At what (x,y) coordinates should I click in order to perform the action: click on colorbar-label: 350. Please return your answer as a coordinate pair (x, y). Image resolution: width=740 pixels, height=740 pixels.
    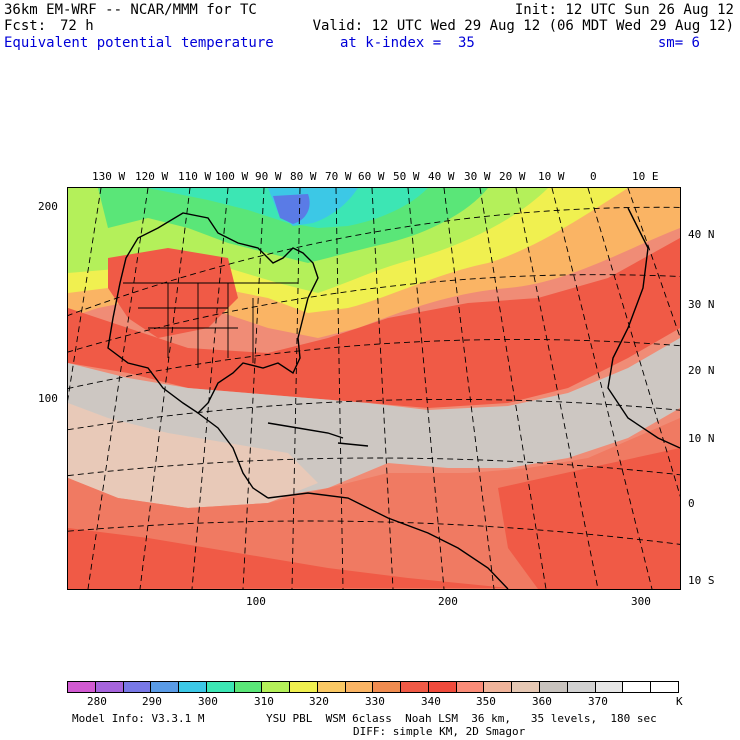
    Looking at the image, I should click on (486, 701).